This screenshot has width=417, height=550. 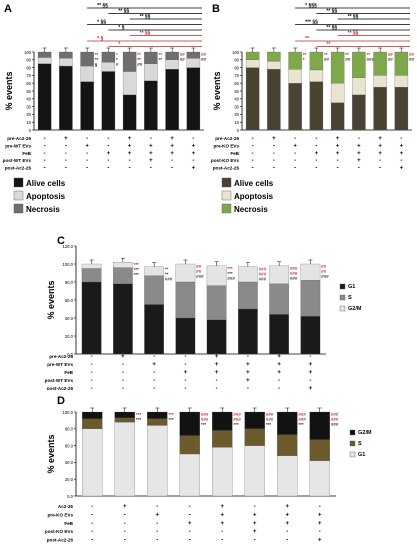 What do you see at coordinates (236, 122) in the screenshot?
I see `y-tick-label: 10` at bounding box center [236, 122].